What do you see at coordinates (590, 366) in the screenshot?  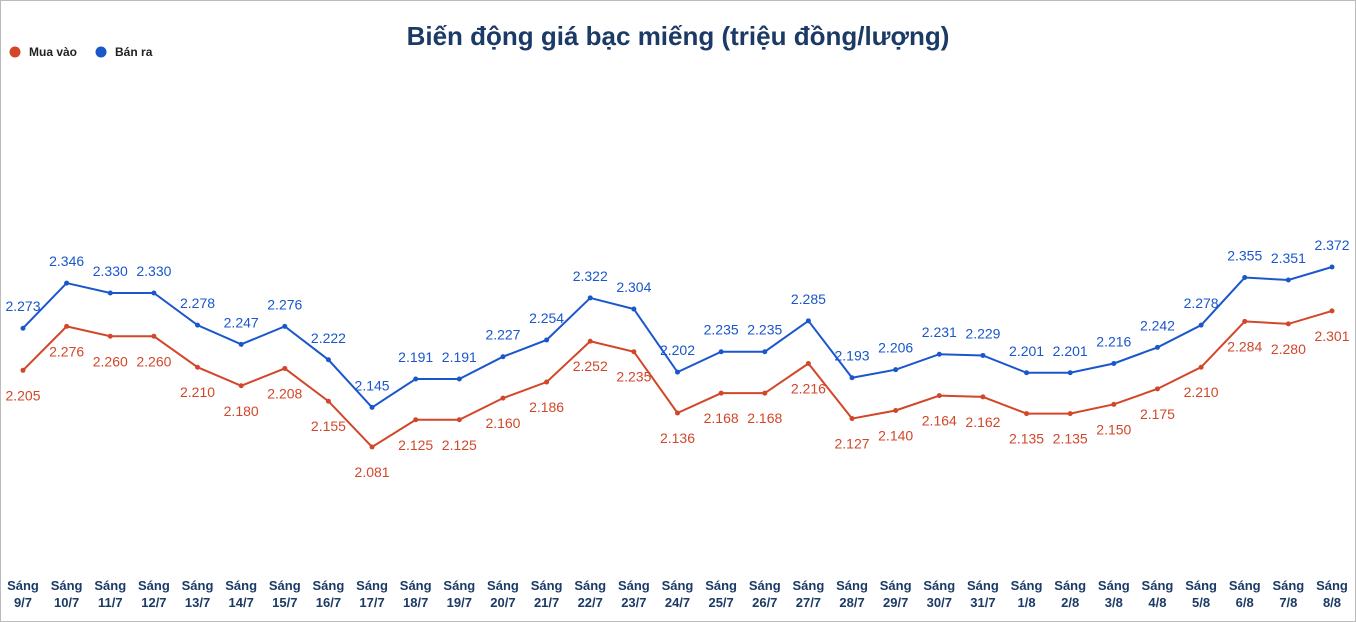 I see `data-label: 2.252` at bounding box center [590, 366].